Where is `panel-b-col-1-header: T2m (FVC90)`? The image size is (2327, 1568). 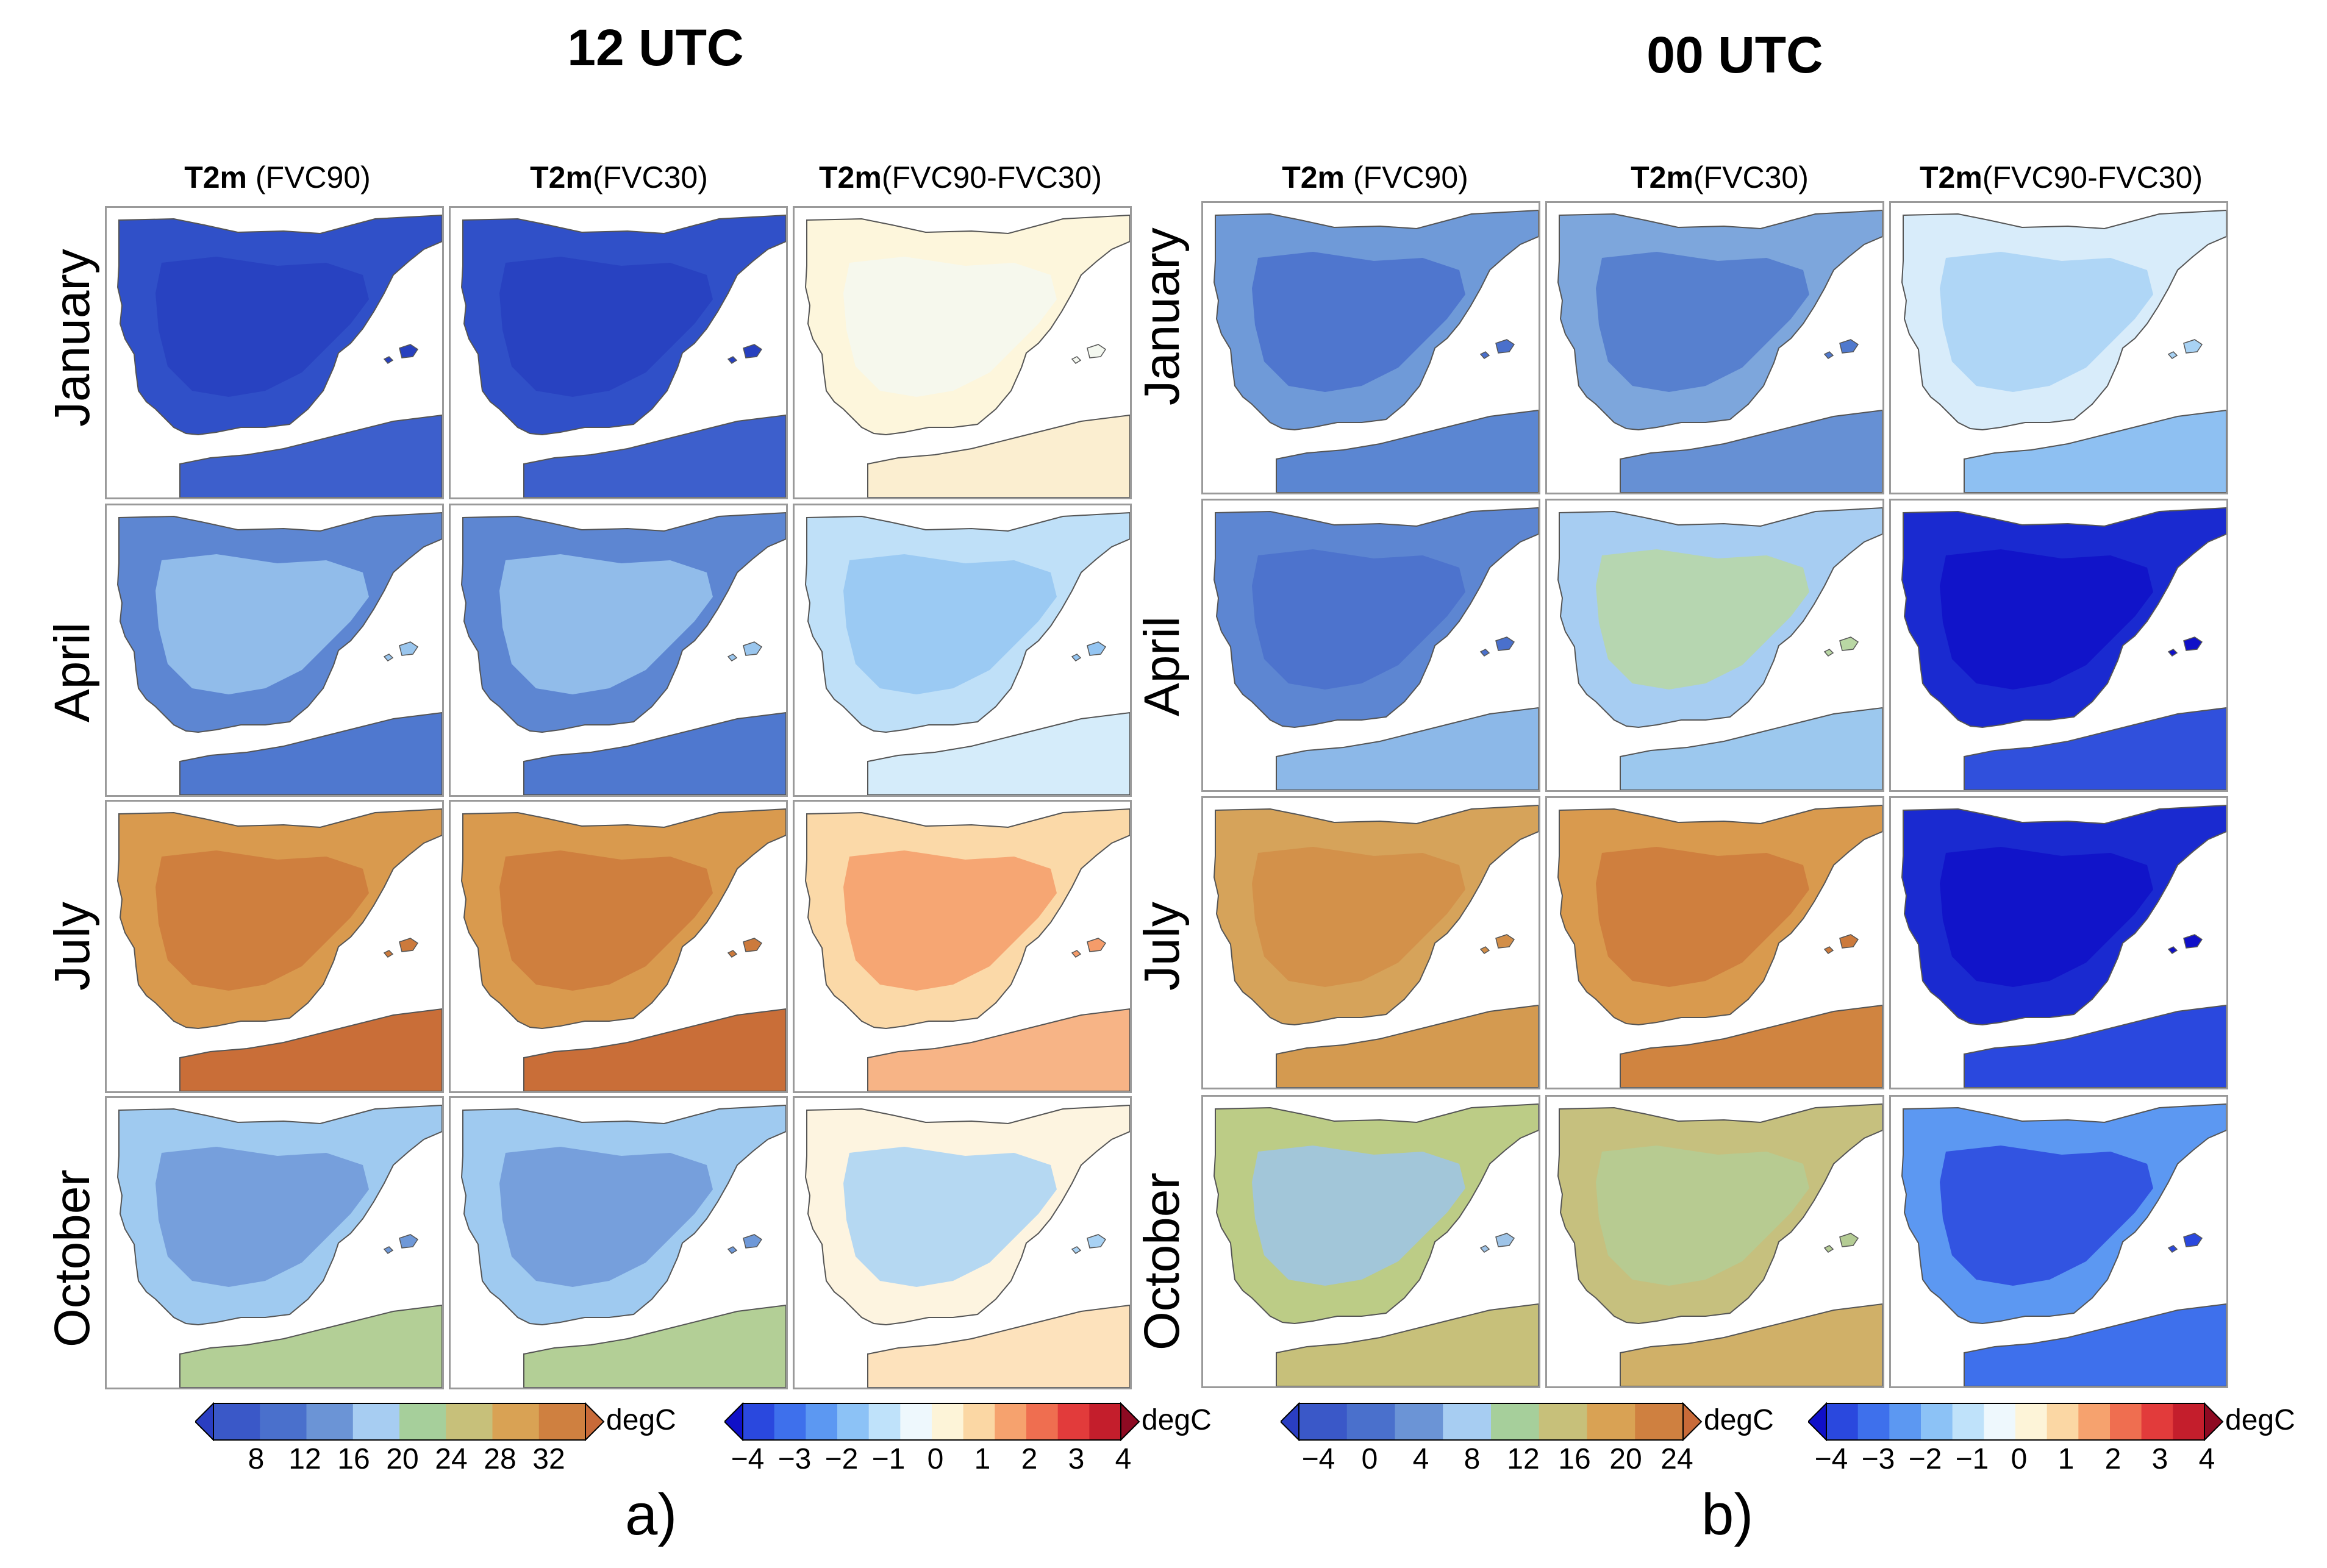 panel-b-col-1-header: T2m (FVC90) is located at coordinates (1375, 177).